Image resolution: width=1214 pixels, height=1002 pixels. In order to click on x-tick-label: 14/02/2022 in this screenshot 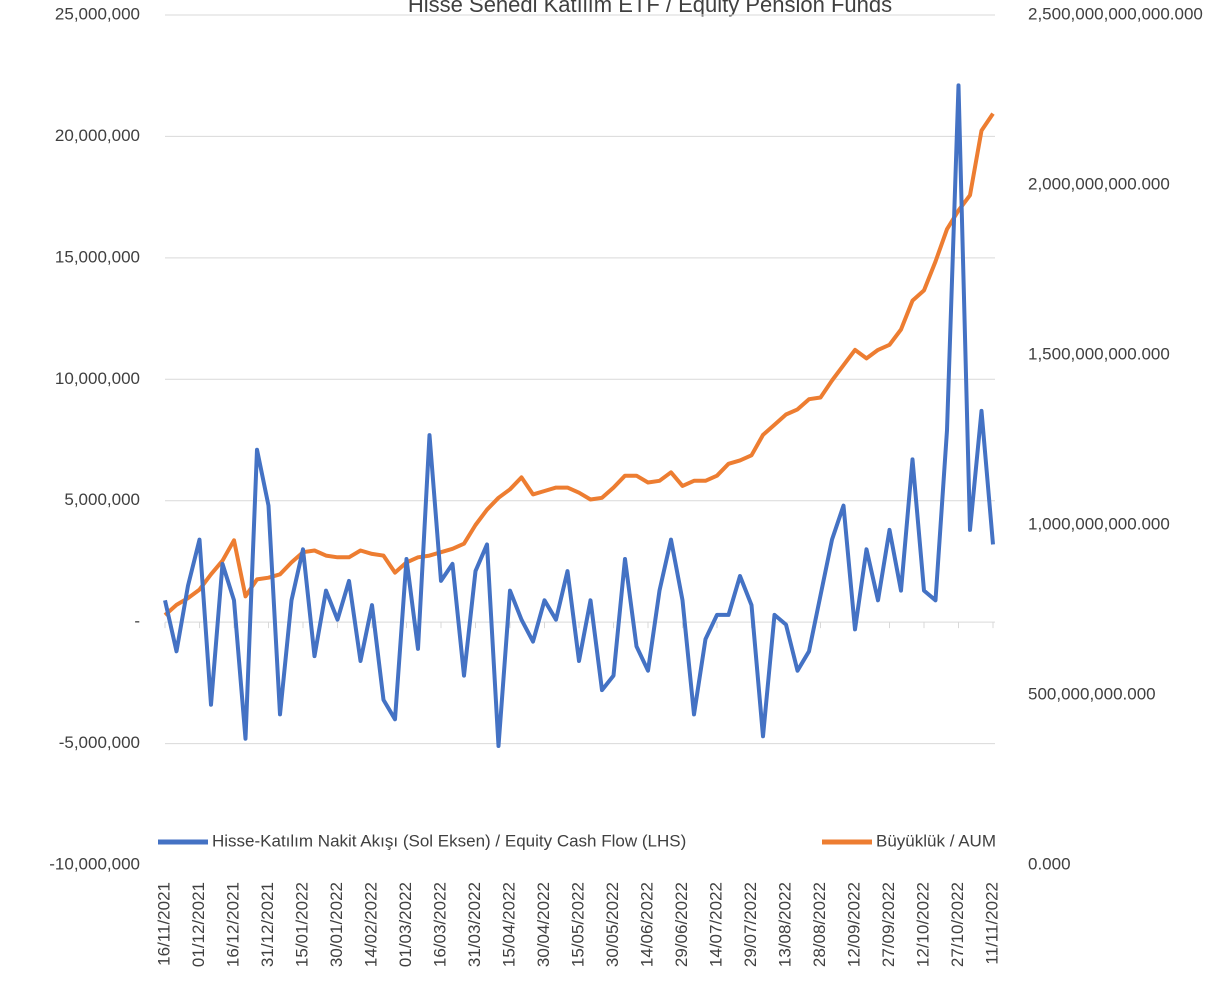, I will do `click(370, 924)`.